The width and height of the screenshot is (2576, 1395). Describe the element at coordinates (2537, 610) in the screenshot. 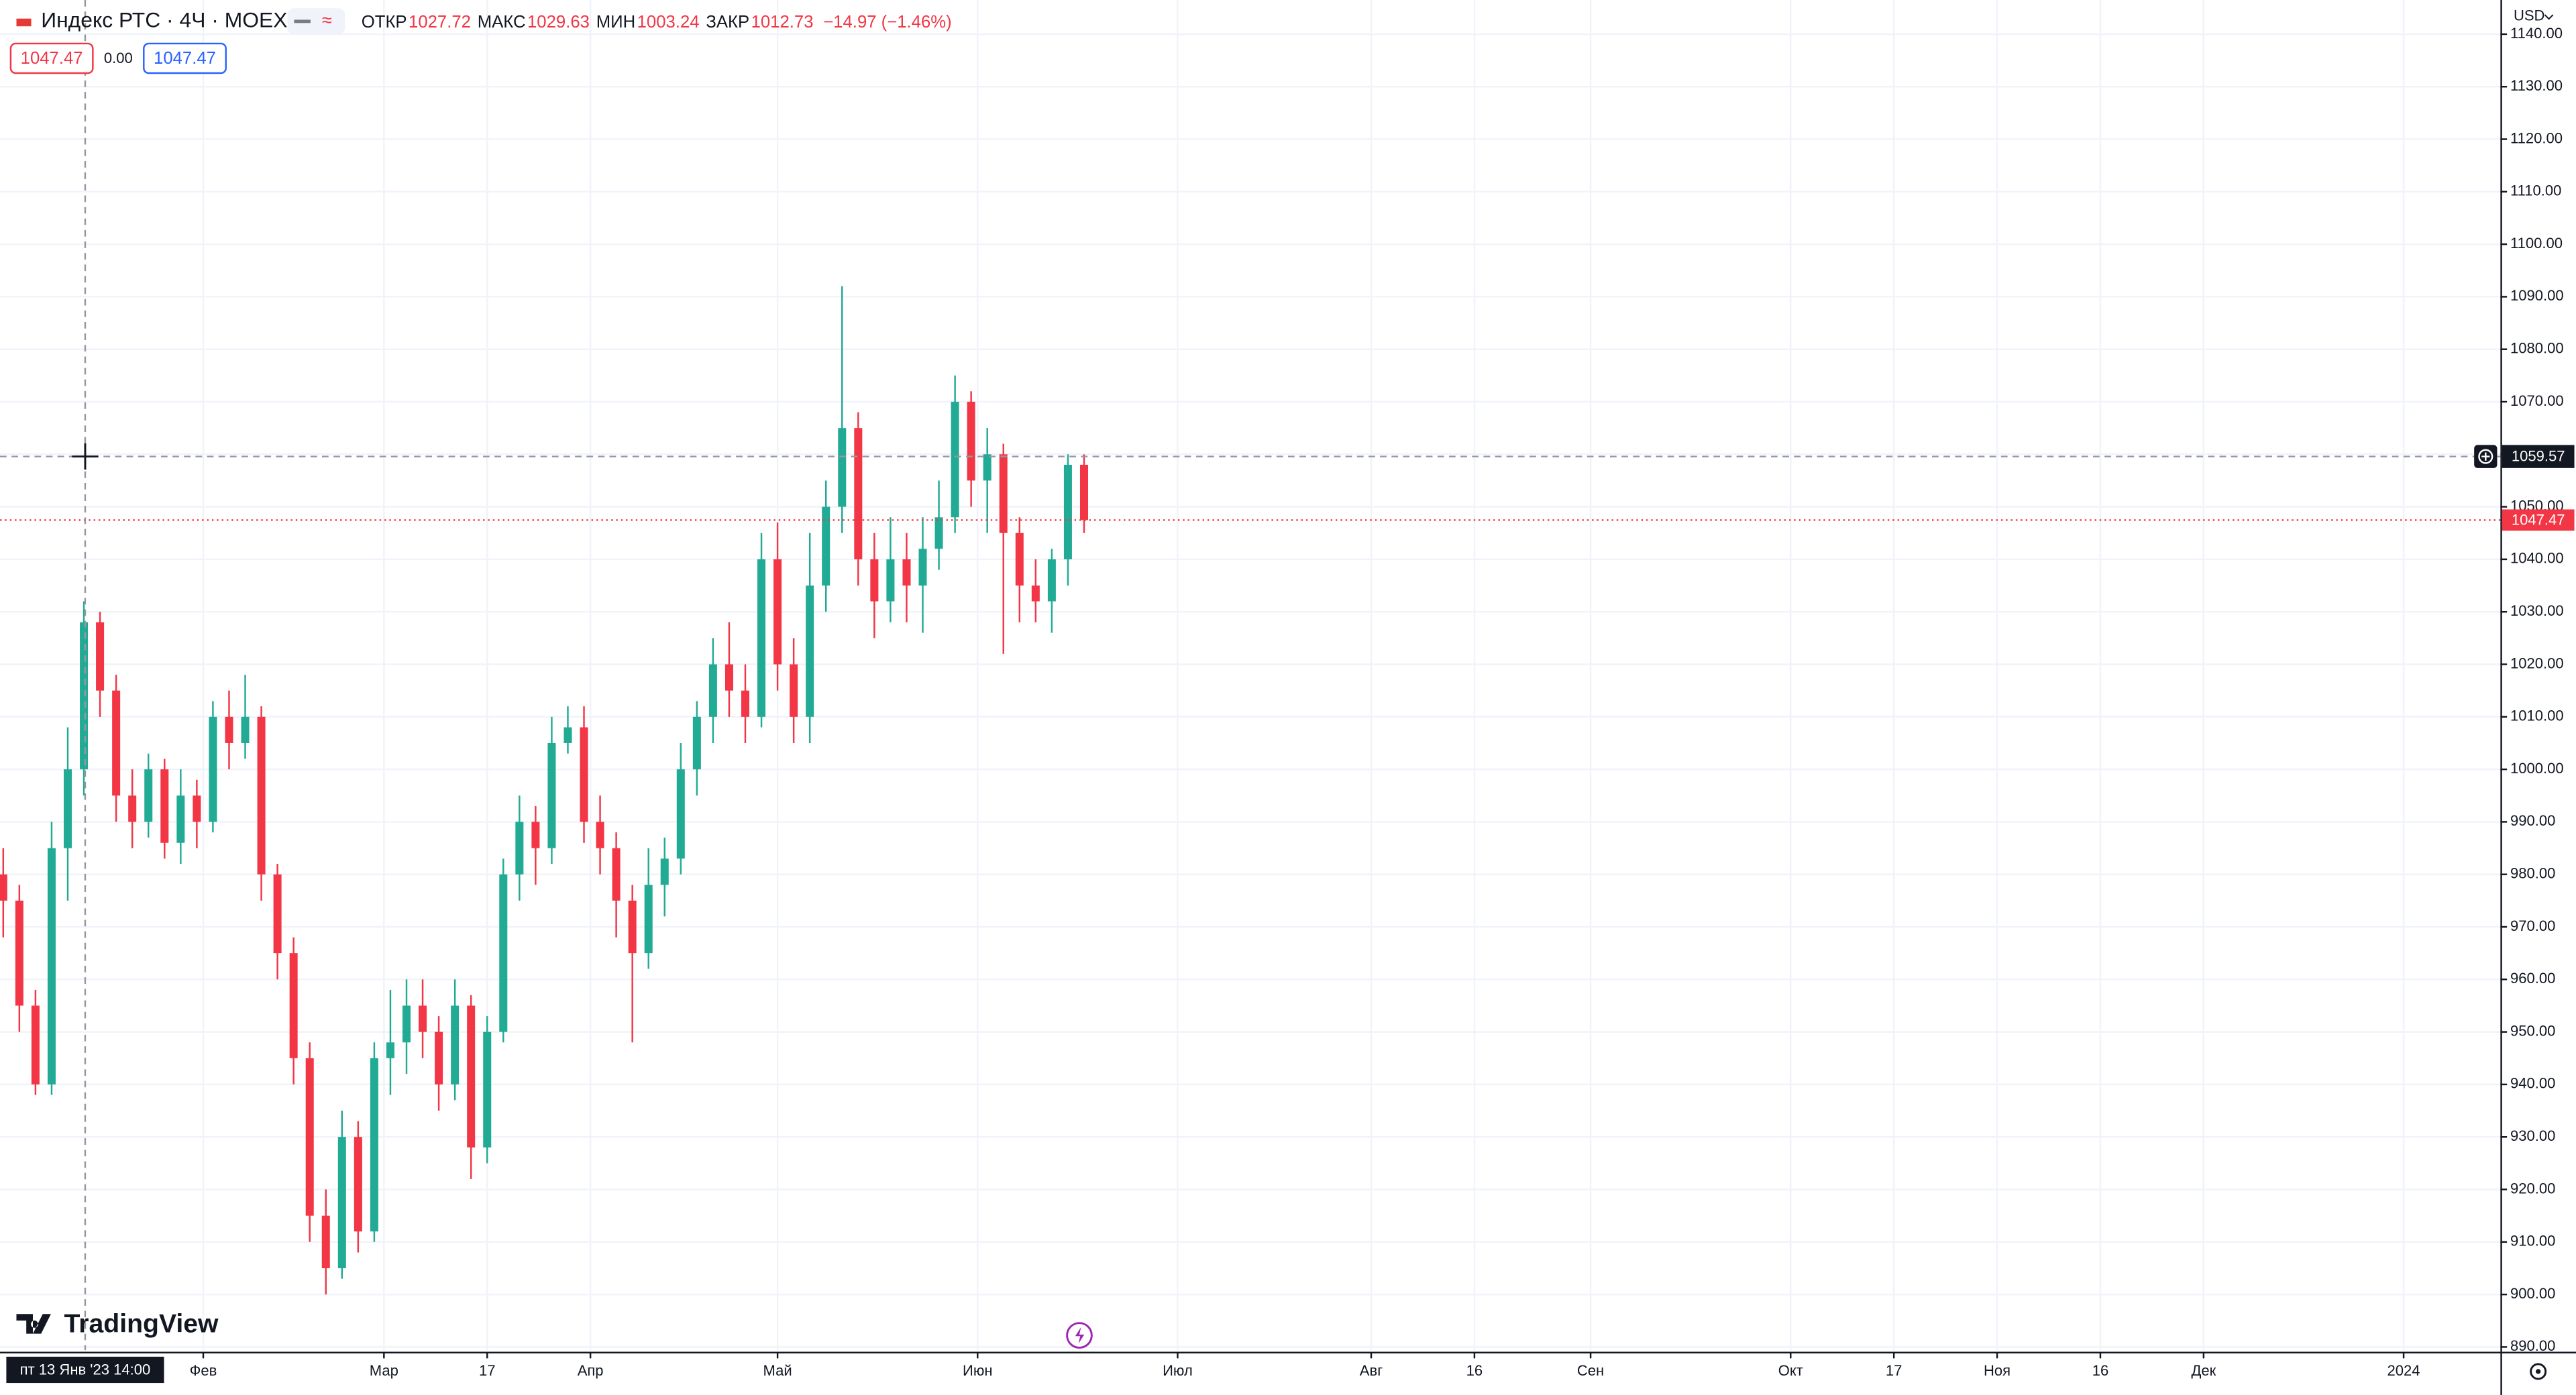

I see `y-tick-label: 1030.00` at that location.